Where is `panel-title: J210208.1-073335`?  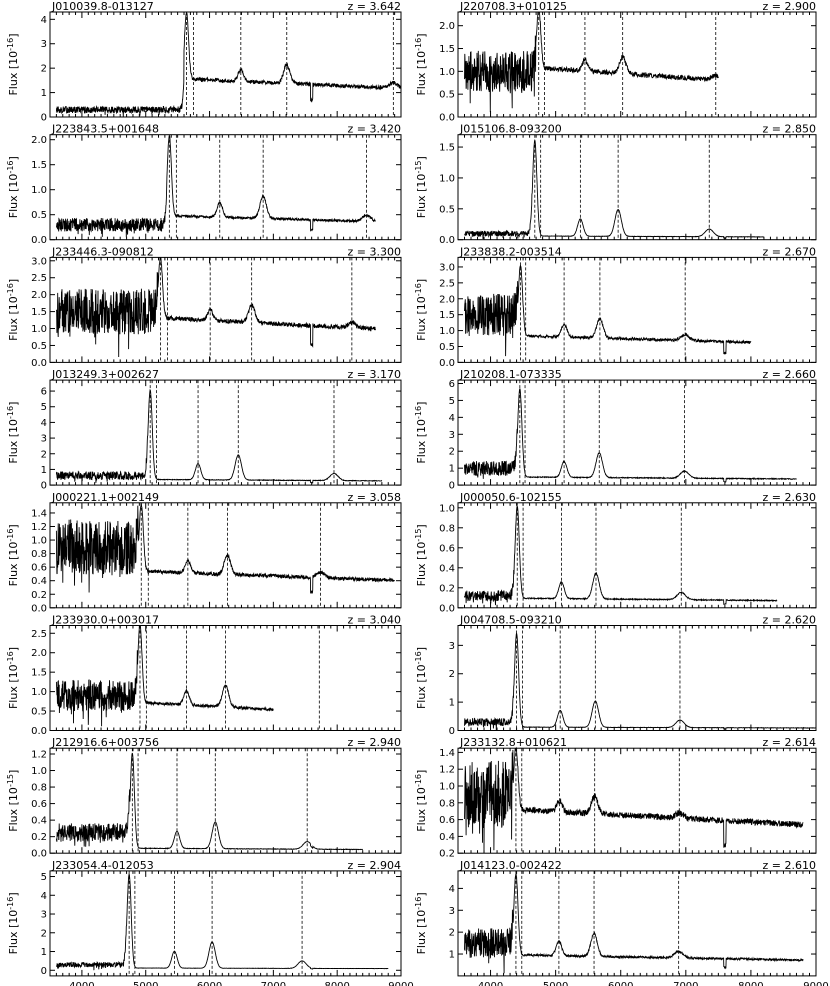 panel-title: J210208.1-073335 is located at coordinates (510, 374).